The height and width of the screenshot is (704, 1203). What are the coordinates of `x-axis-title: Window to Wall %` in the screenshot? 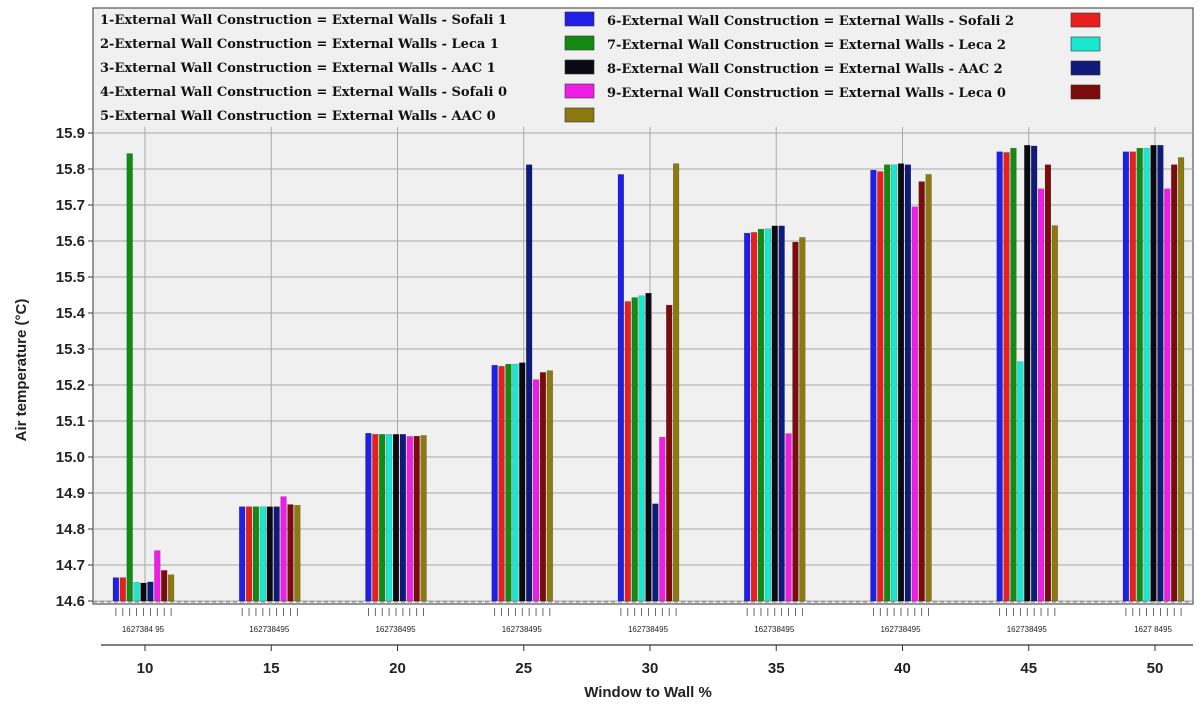 It's located at (648, 692).